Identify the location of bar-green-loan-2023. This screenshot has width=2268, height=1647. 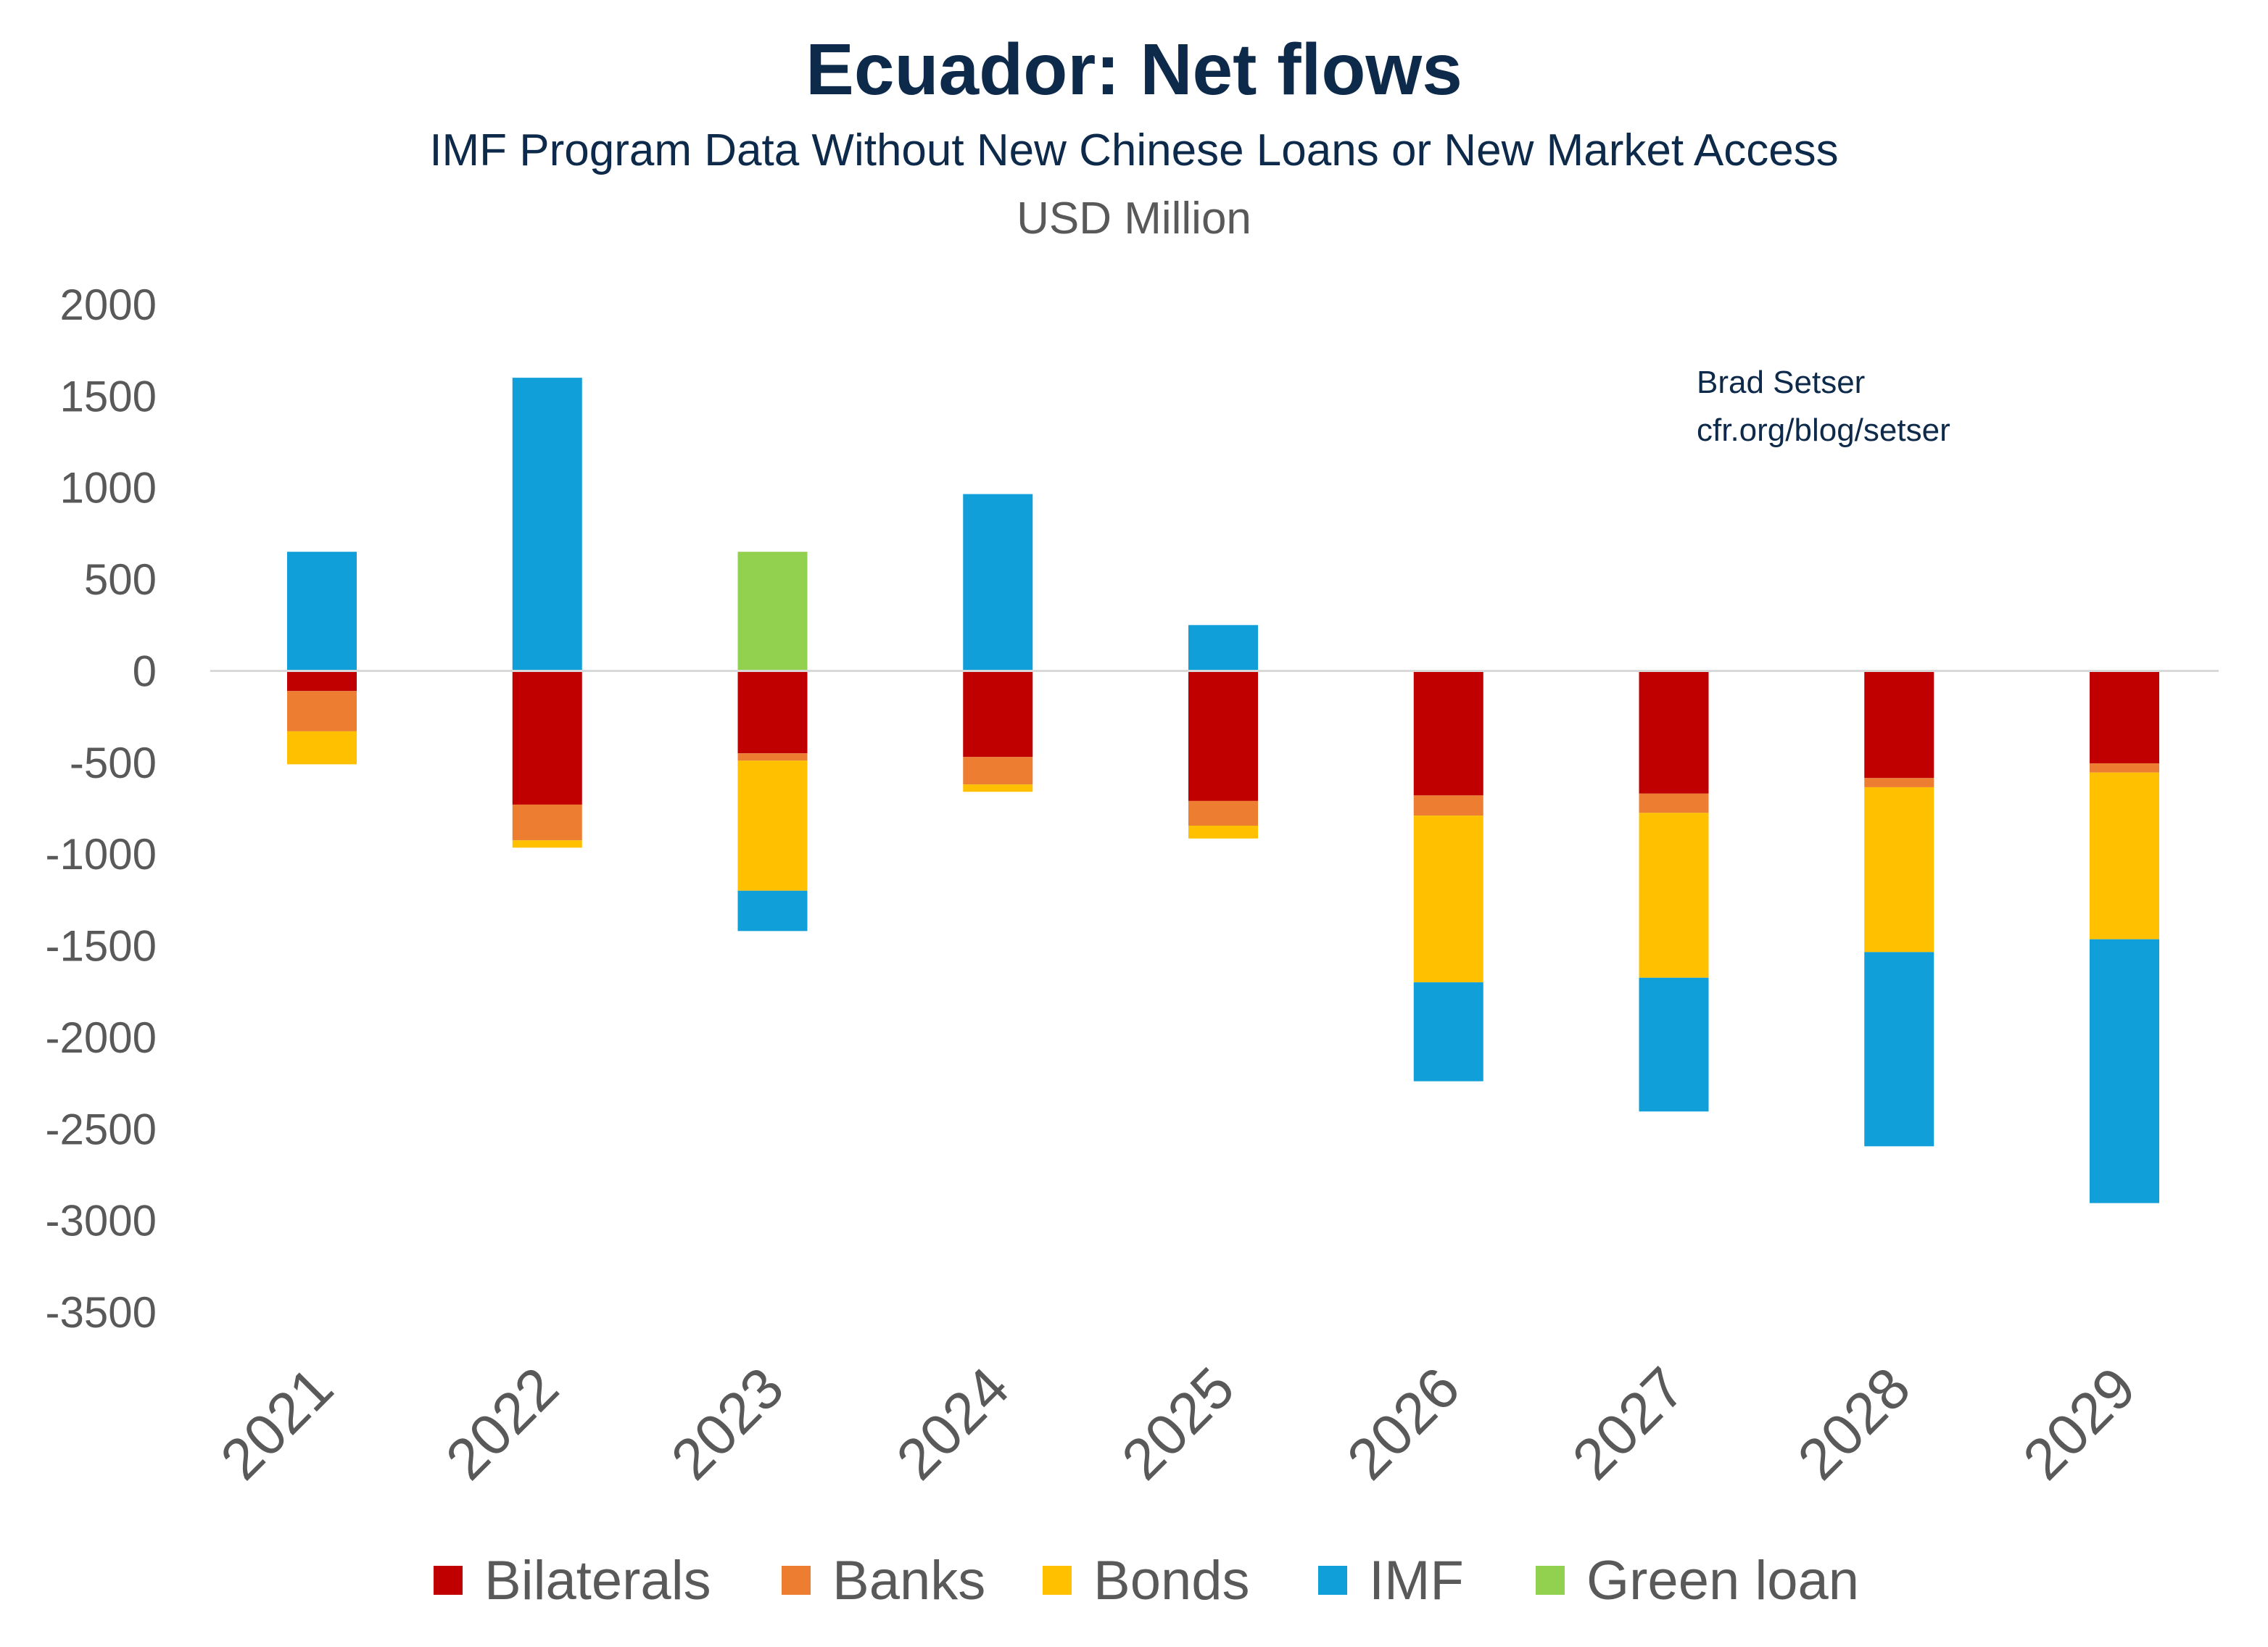
(772, 611).